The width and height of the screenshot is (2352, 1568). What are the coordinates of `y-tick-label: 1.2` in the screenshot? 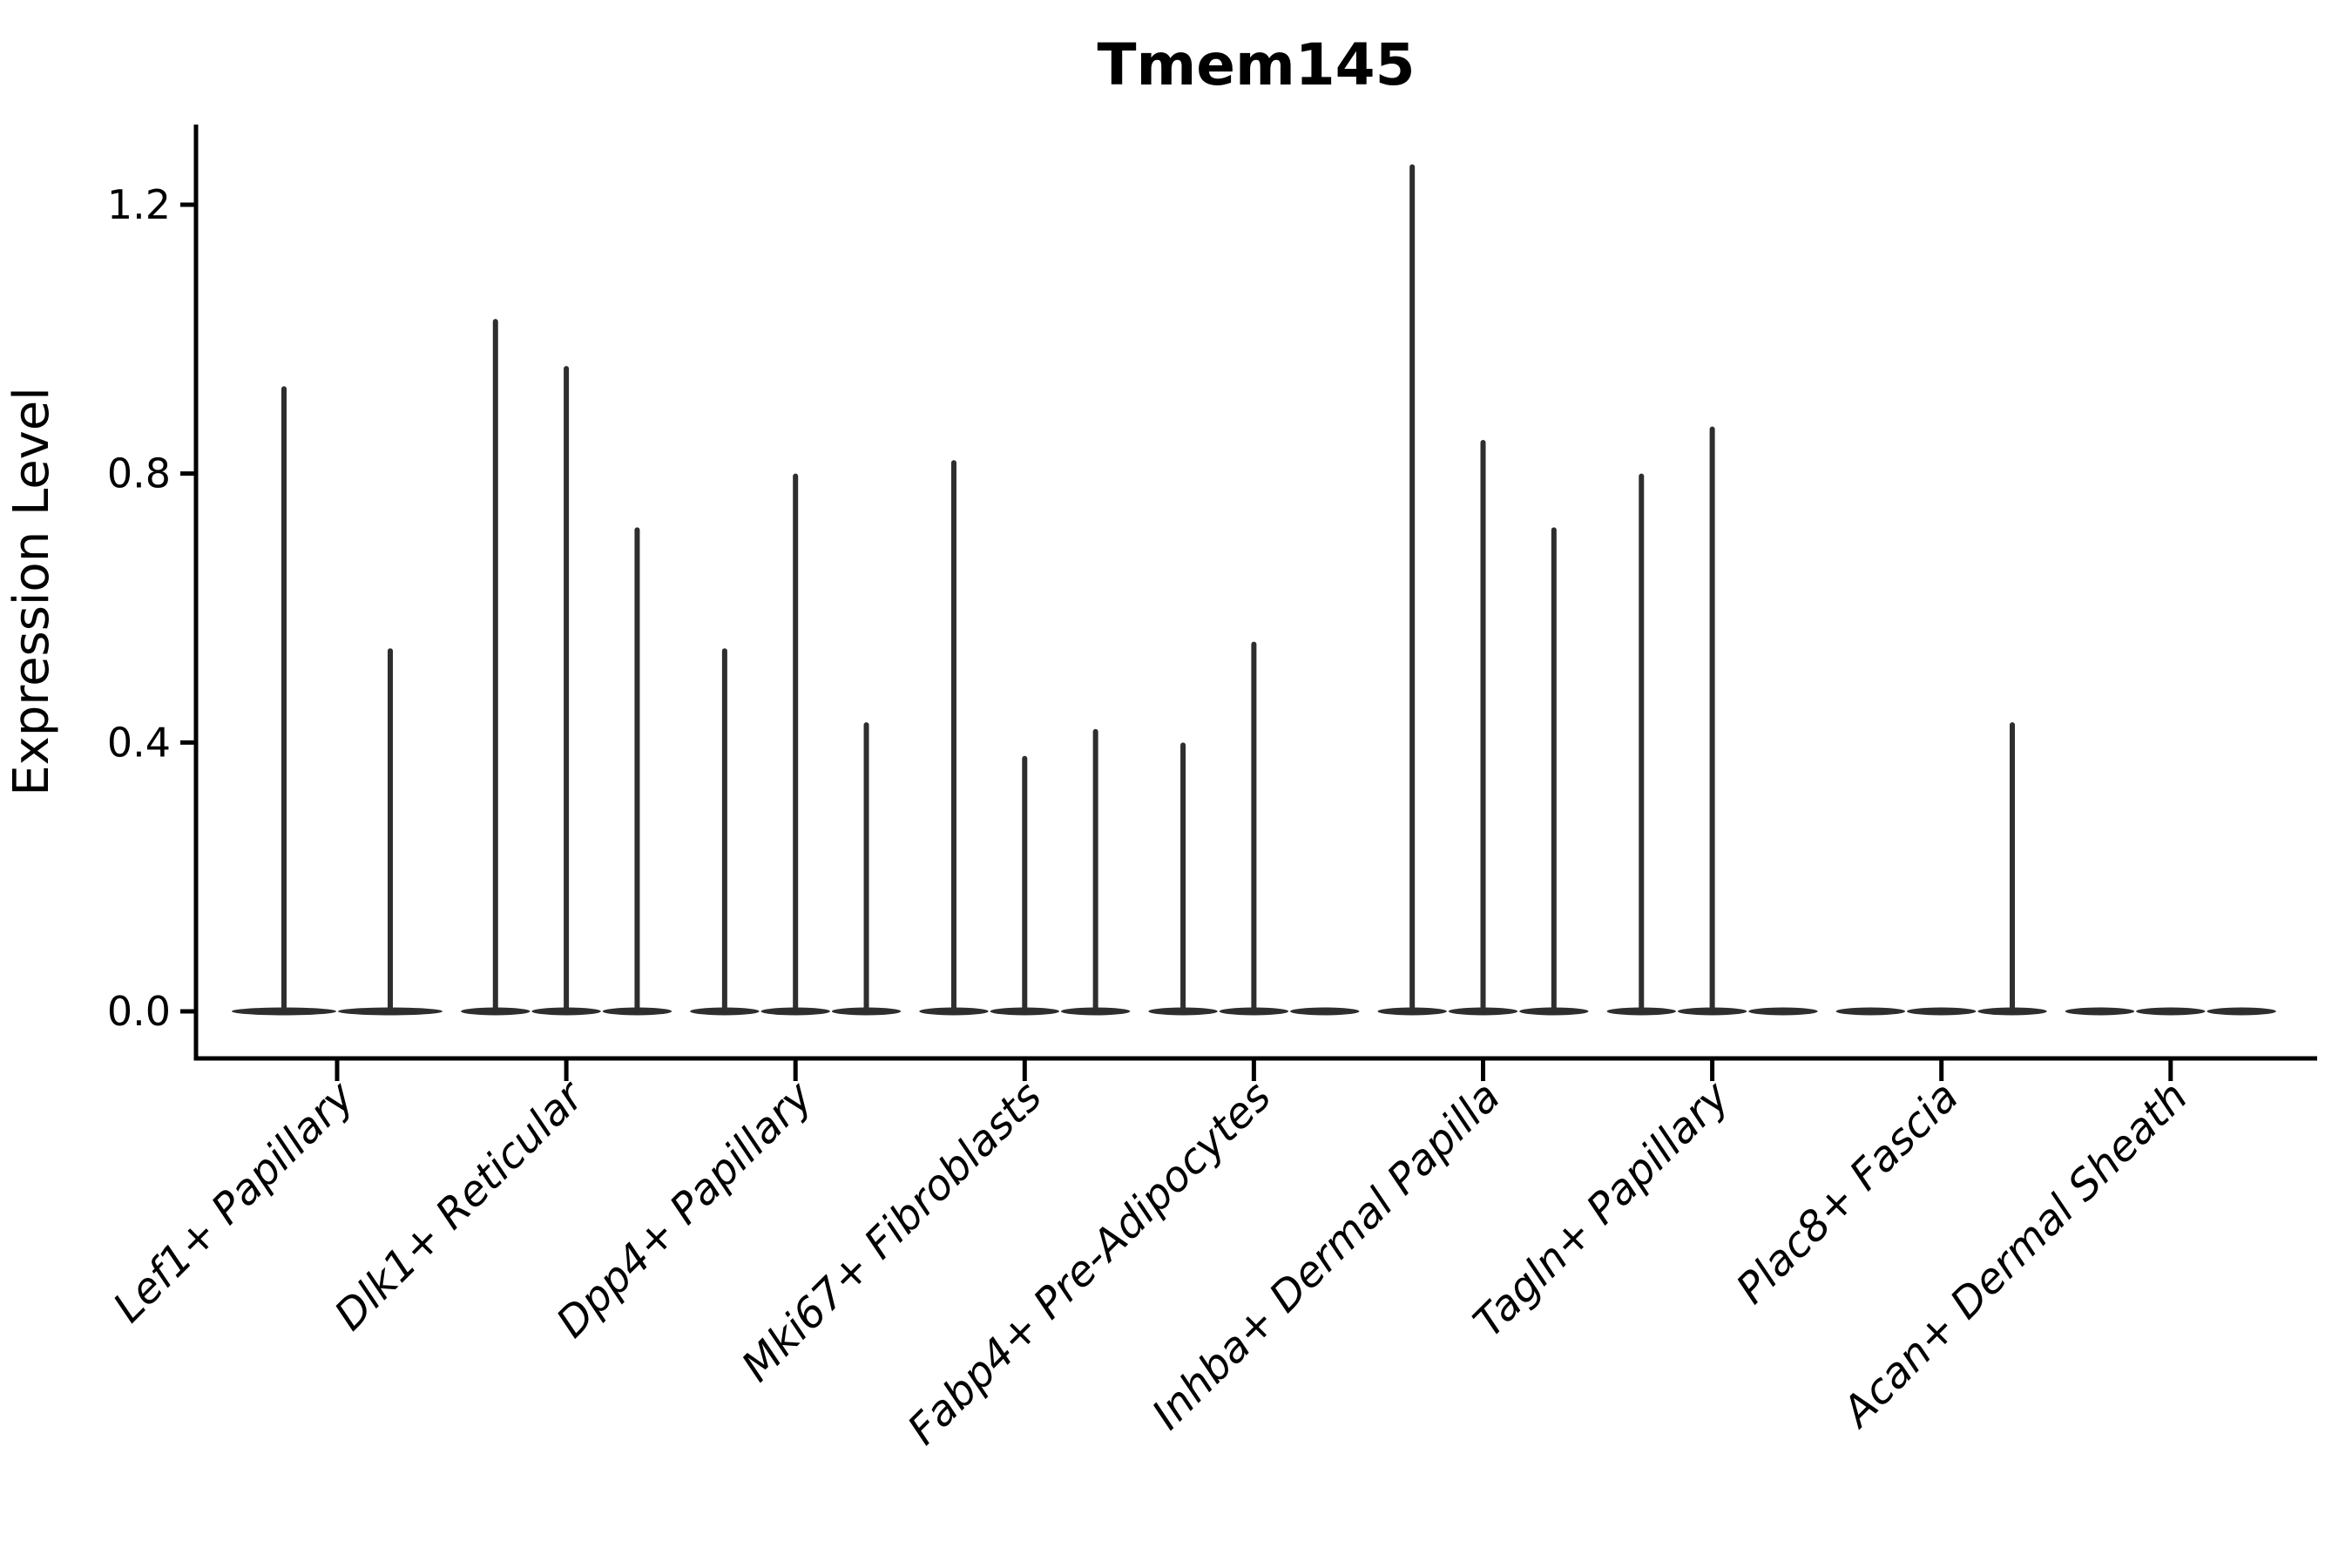 It's located at (139, 204).